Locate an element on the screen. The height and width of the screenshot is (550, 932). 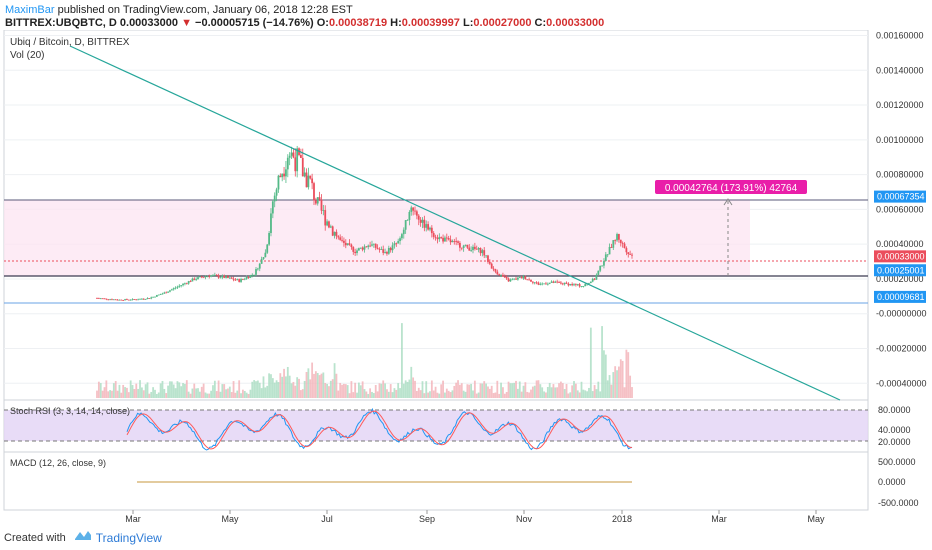
stoch-d-line is located at coordinates (379, 430).